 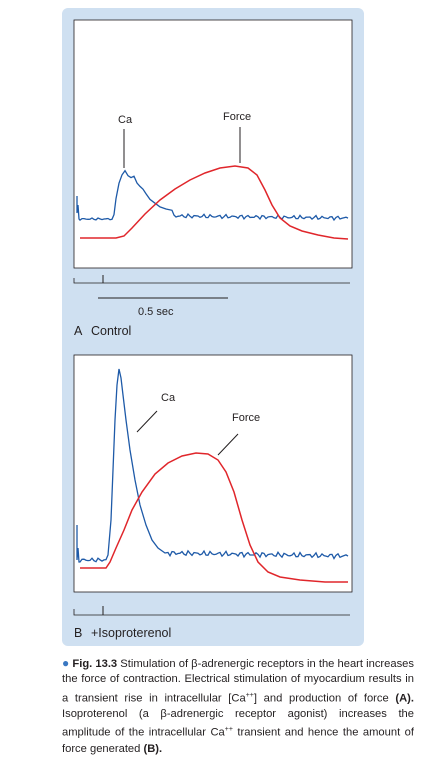 What do you see at coordinates (125, 120) in the screenshot?
I see `panel-a-ca-label: Ca` at bounding box center [125, 120].